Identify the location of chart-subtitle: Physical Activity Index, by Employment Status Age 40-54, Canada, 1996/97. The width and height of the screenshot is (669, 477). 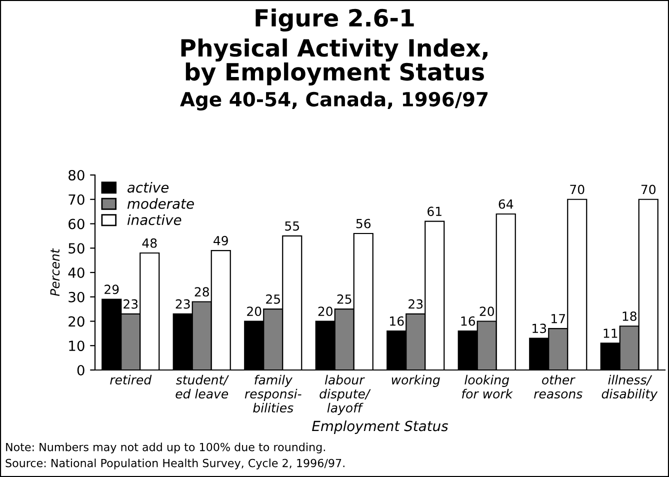
(334, 74).